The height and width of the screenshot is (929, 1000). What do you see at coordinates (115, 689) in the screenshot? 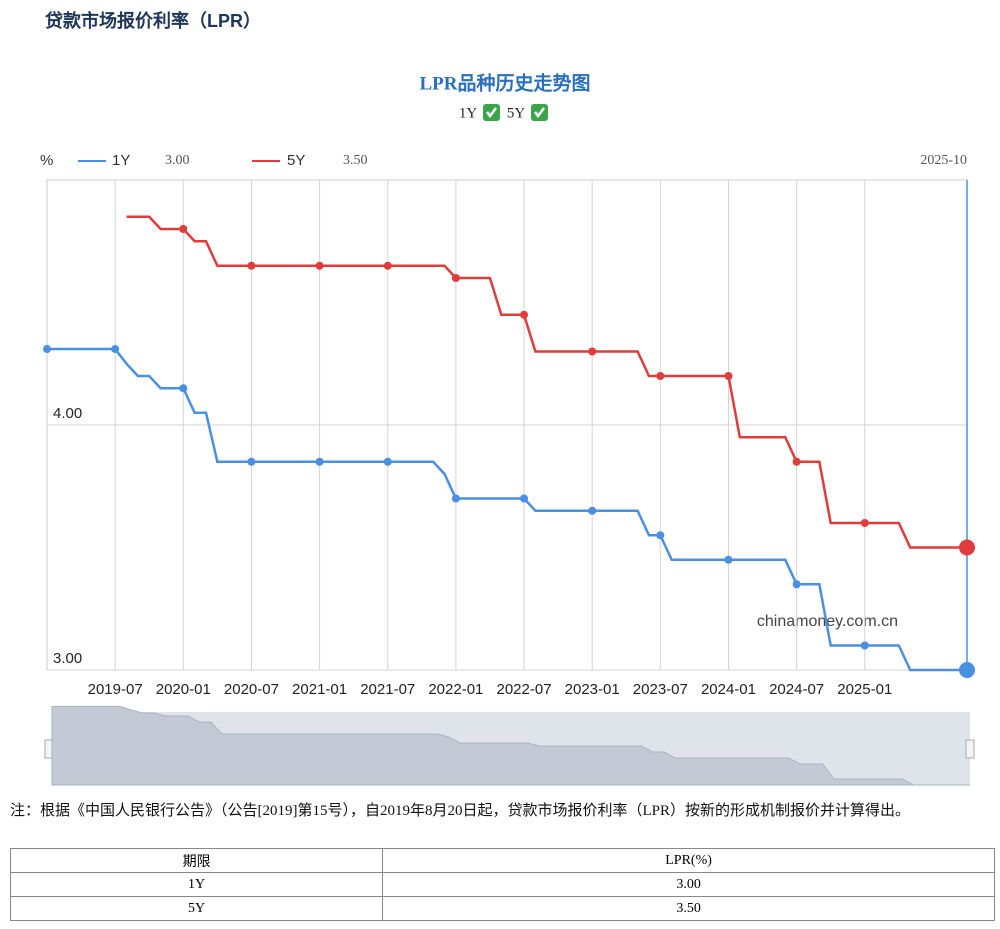
I see `x-tick-label: 2019-07` at bounding box center [115, 689].